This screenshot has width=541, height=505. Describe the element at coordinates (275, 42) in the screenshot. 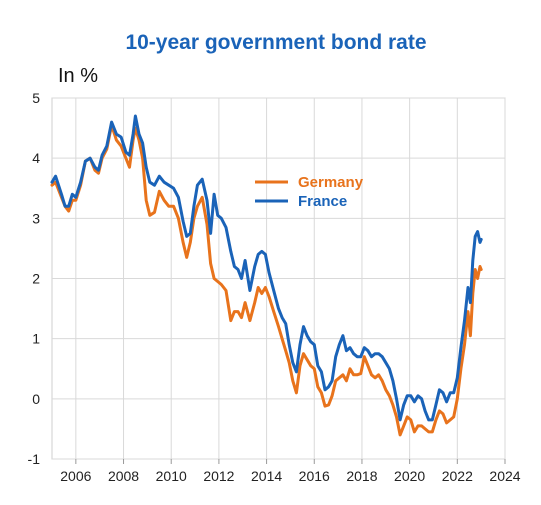

I see `chart-title: 10-year government bond rate` at that location.